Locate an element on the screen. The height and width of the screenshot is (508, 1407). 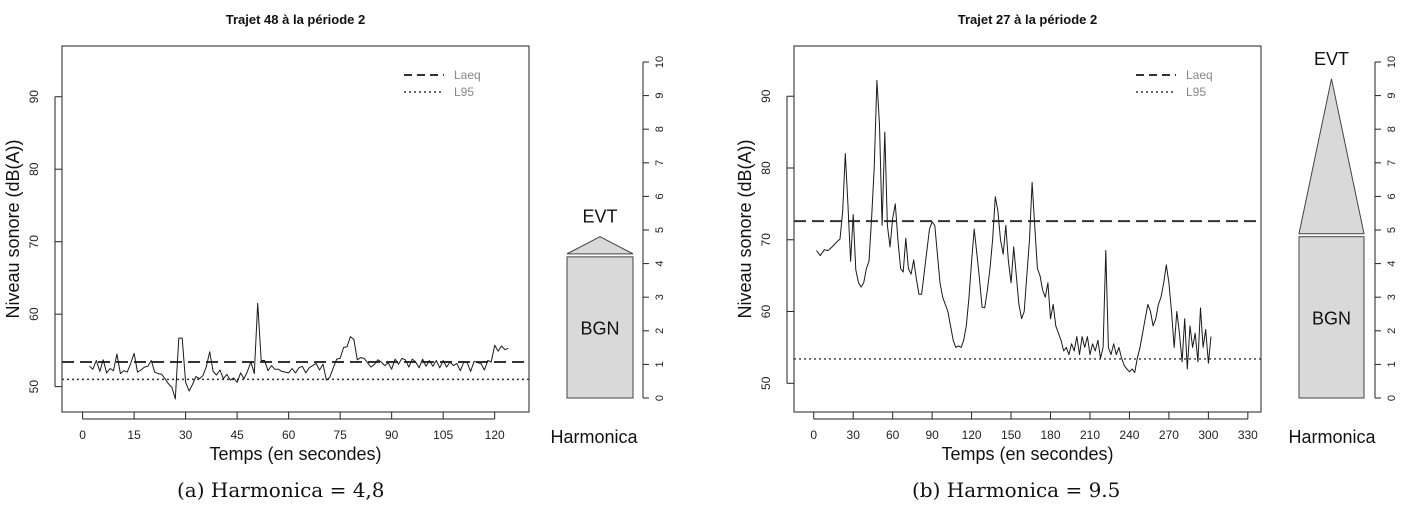
x-tick-label: 75 is located at coordinates (340, 435).